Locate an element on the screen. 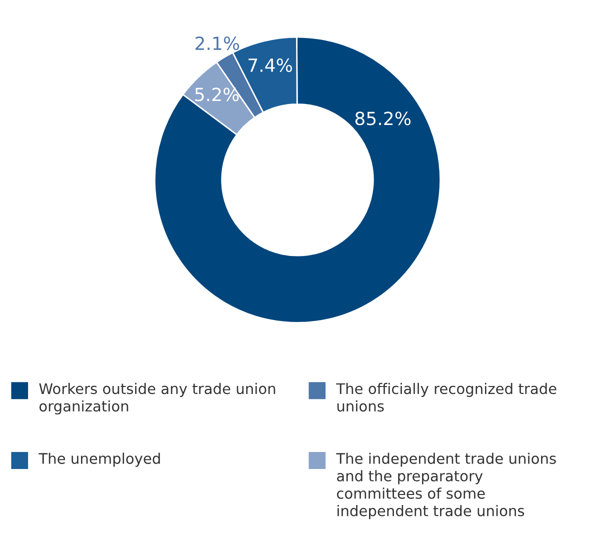  data-label: 85.2% is located at coordinates (383, 119).